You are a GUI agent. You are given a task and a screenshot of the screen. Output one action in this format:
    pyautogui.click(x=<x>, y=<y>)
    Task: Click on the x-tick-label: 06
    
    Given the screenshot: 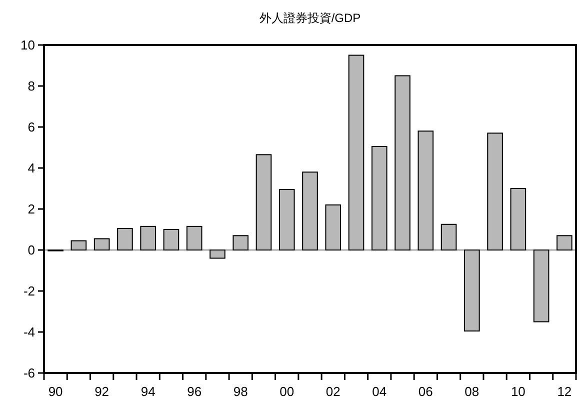 What is the action you would take?
    pyautogui.click(x=425, y=391)
    